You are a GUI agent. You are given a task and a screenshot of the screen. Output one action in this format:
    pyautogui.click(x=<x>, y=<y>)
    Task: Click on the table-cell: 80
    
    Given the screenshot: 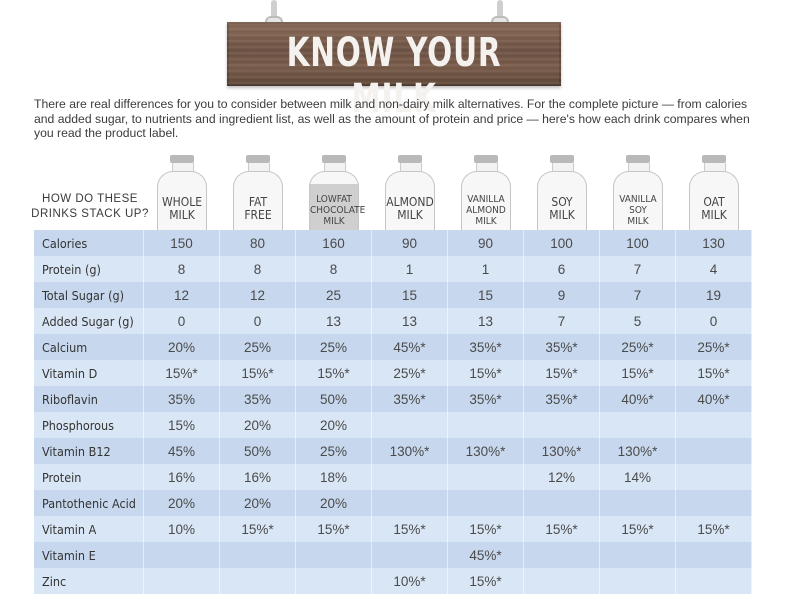 What is the action you would take?
    pyautogui.click(x=258, y=243)
    